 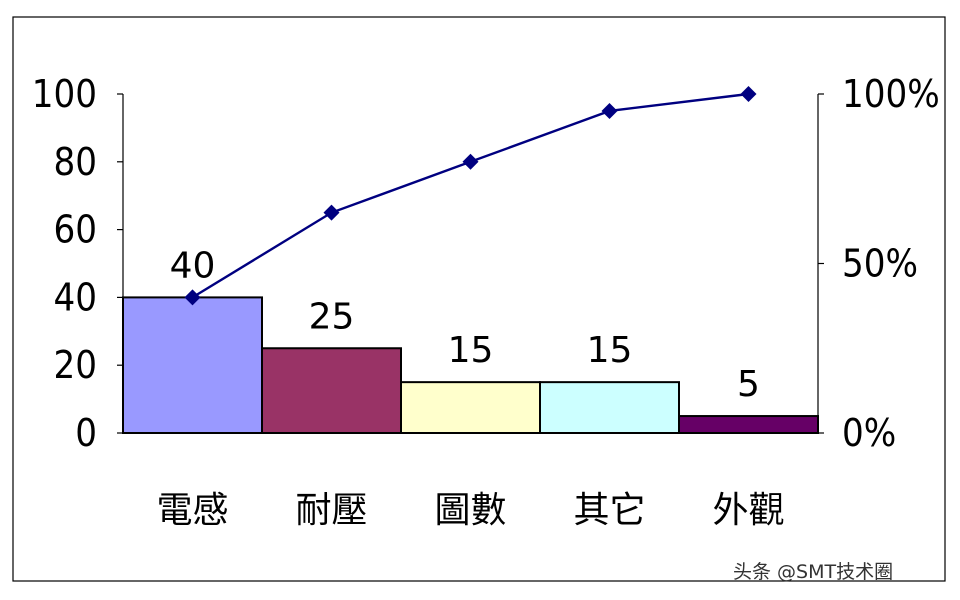 I want to click on y-tick-label: 60, so click(x=76, y=230).